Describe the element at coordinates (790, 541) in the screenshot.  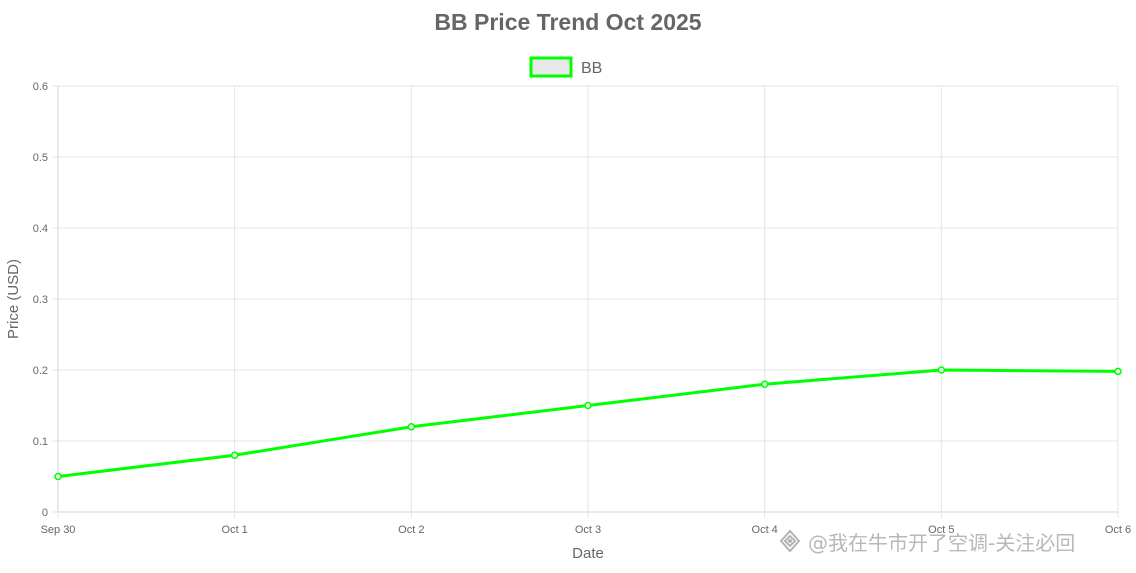
I see `watermark-logo-icon` at that location.